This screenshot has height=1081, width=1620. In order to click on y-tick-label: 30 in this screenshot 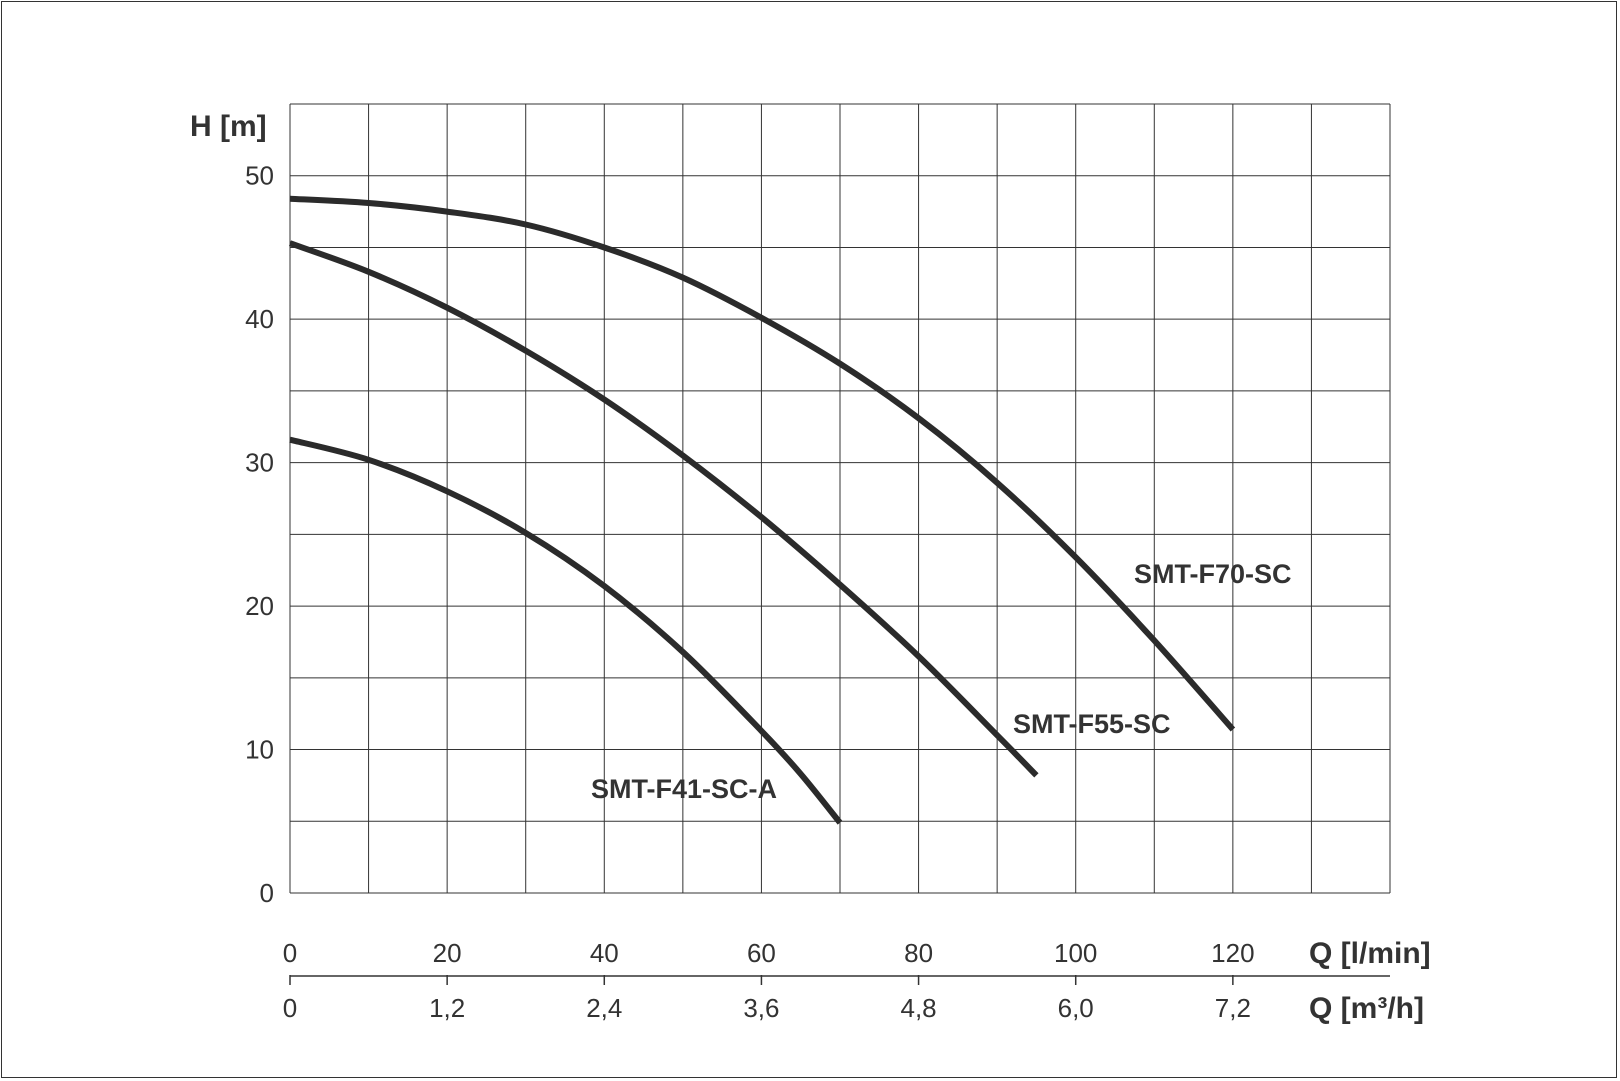, I will do `click(259, 463)`.